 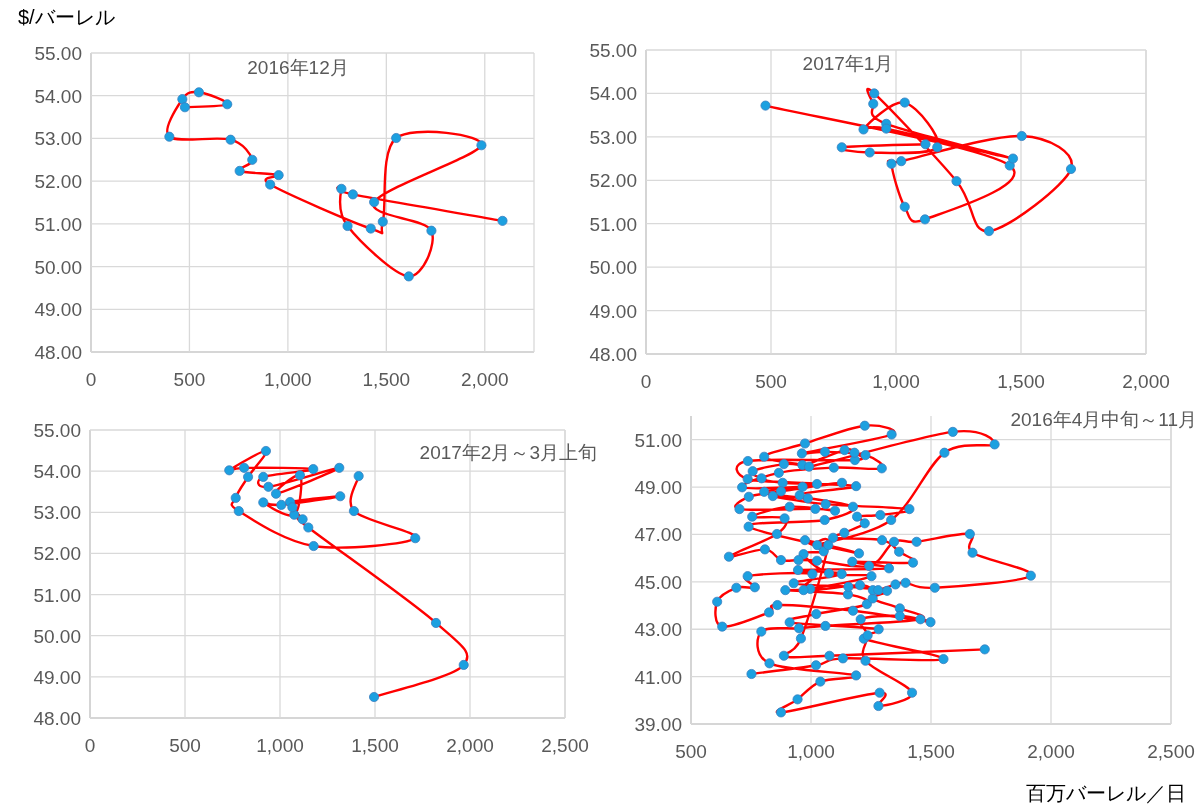 I want to click on x-tick-label: 2,500, so click(x=1171, y=751).